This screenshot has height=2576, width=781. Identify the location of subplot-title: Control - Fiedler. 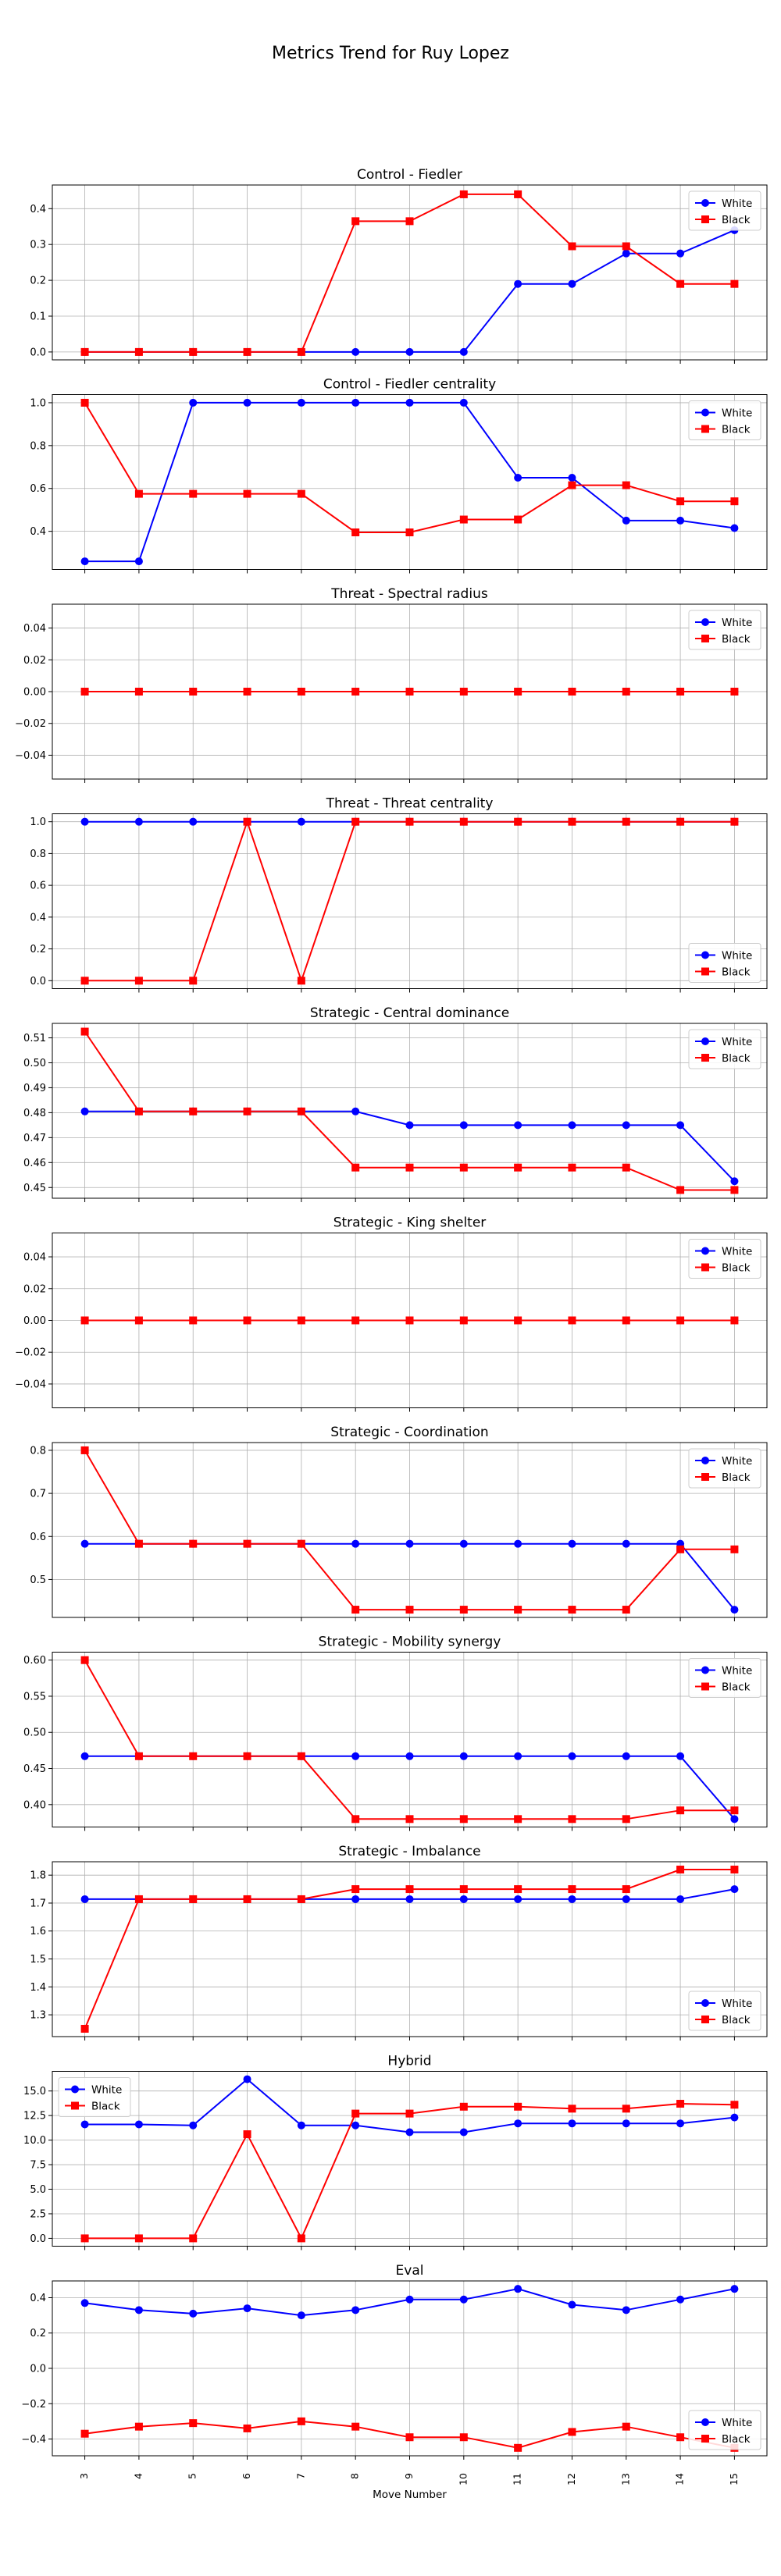
(409, 175).